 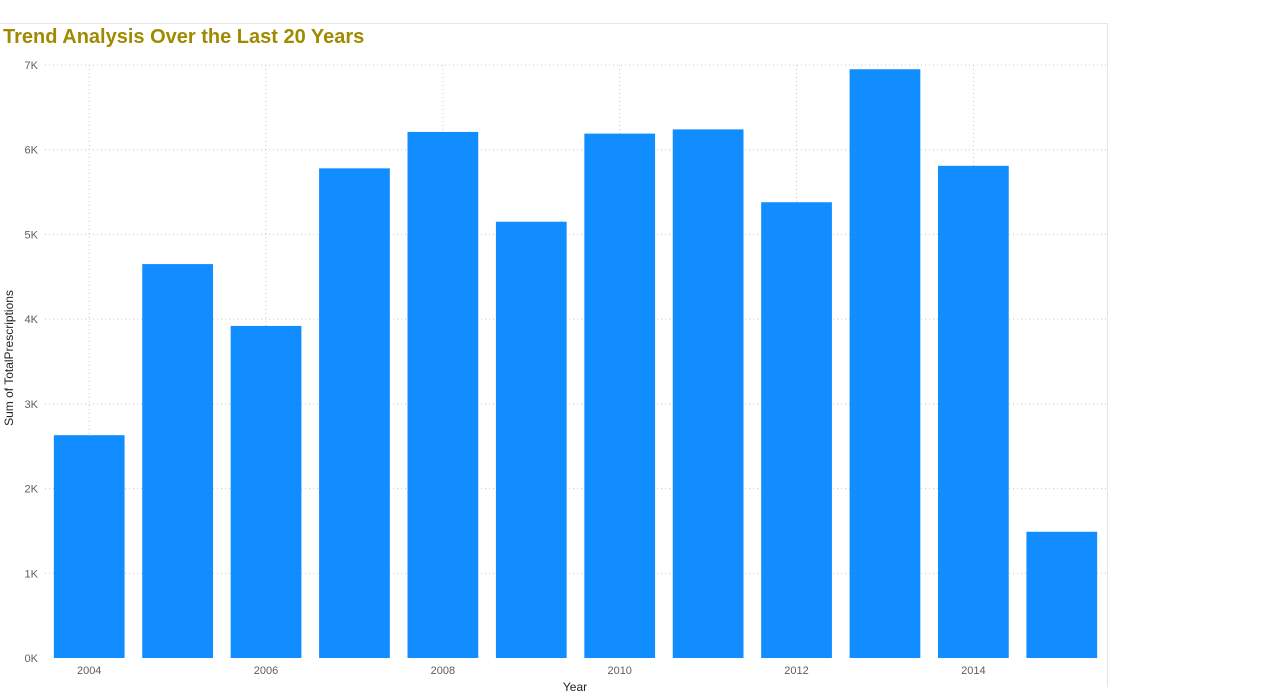 What do you see at coordinates (973, 671) in the screenshot?
I see `x-tick-label: 2014` at bounding box center [973, 671].